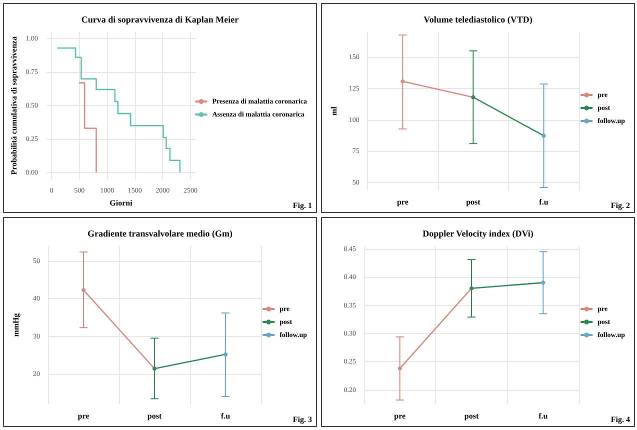 Image resolution: width=637 pixels, height=430 pixels. What do you see at coordinates (620, 419) in the screenshot?
I see `caption: Fig. 4` at bounding box center [620, 419].